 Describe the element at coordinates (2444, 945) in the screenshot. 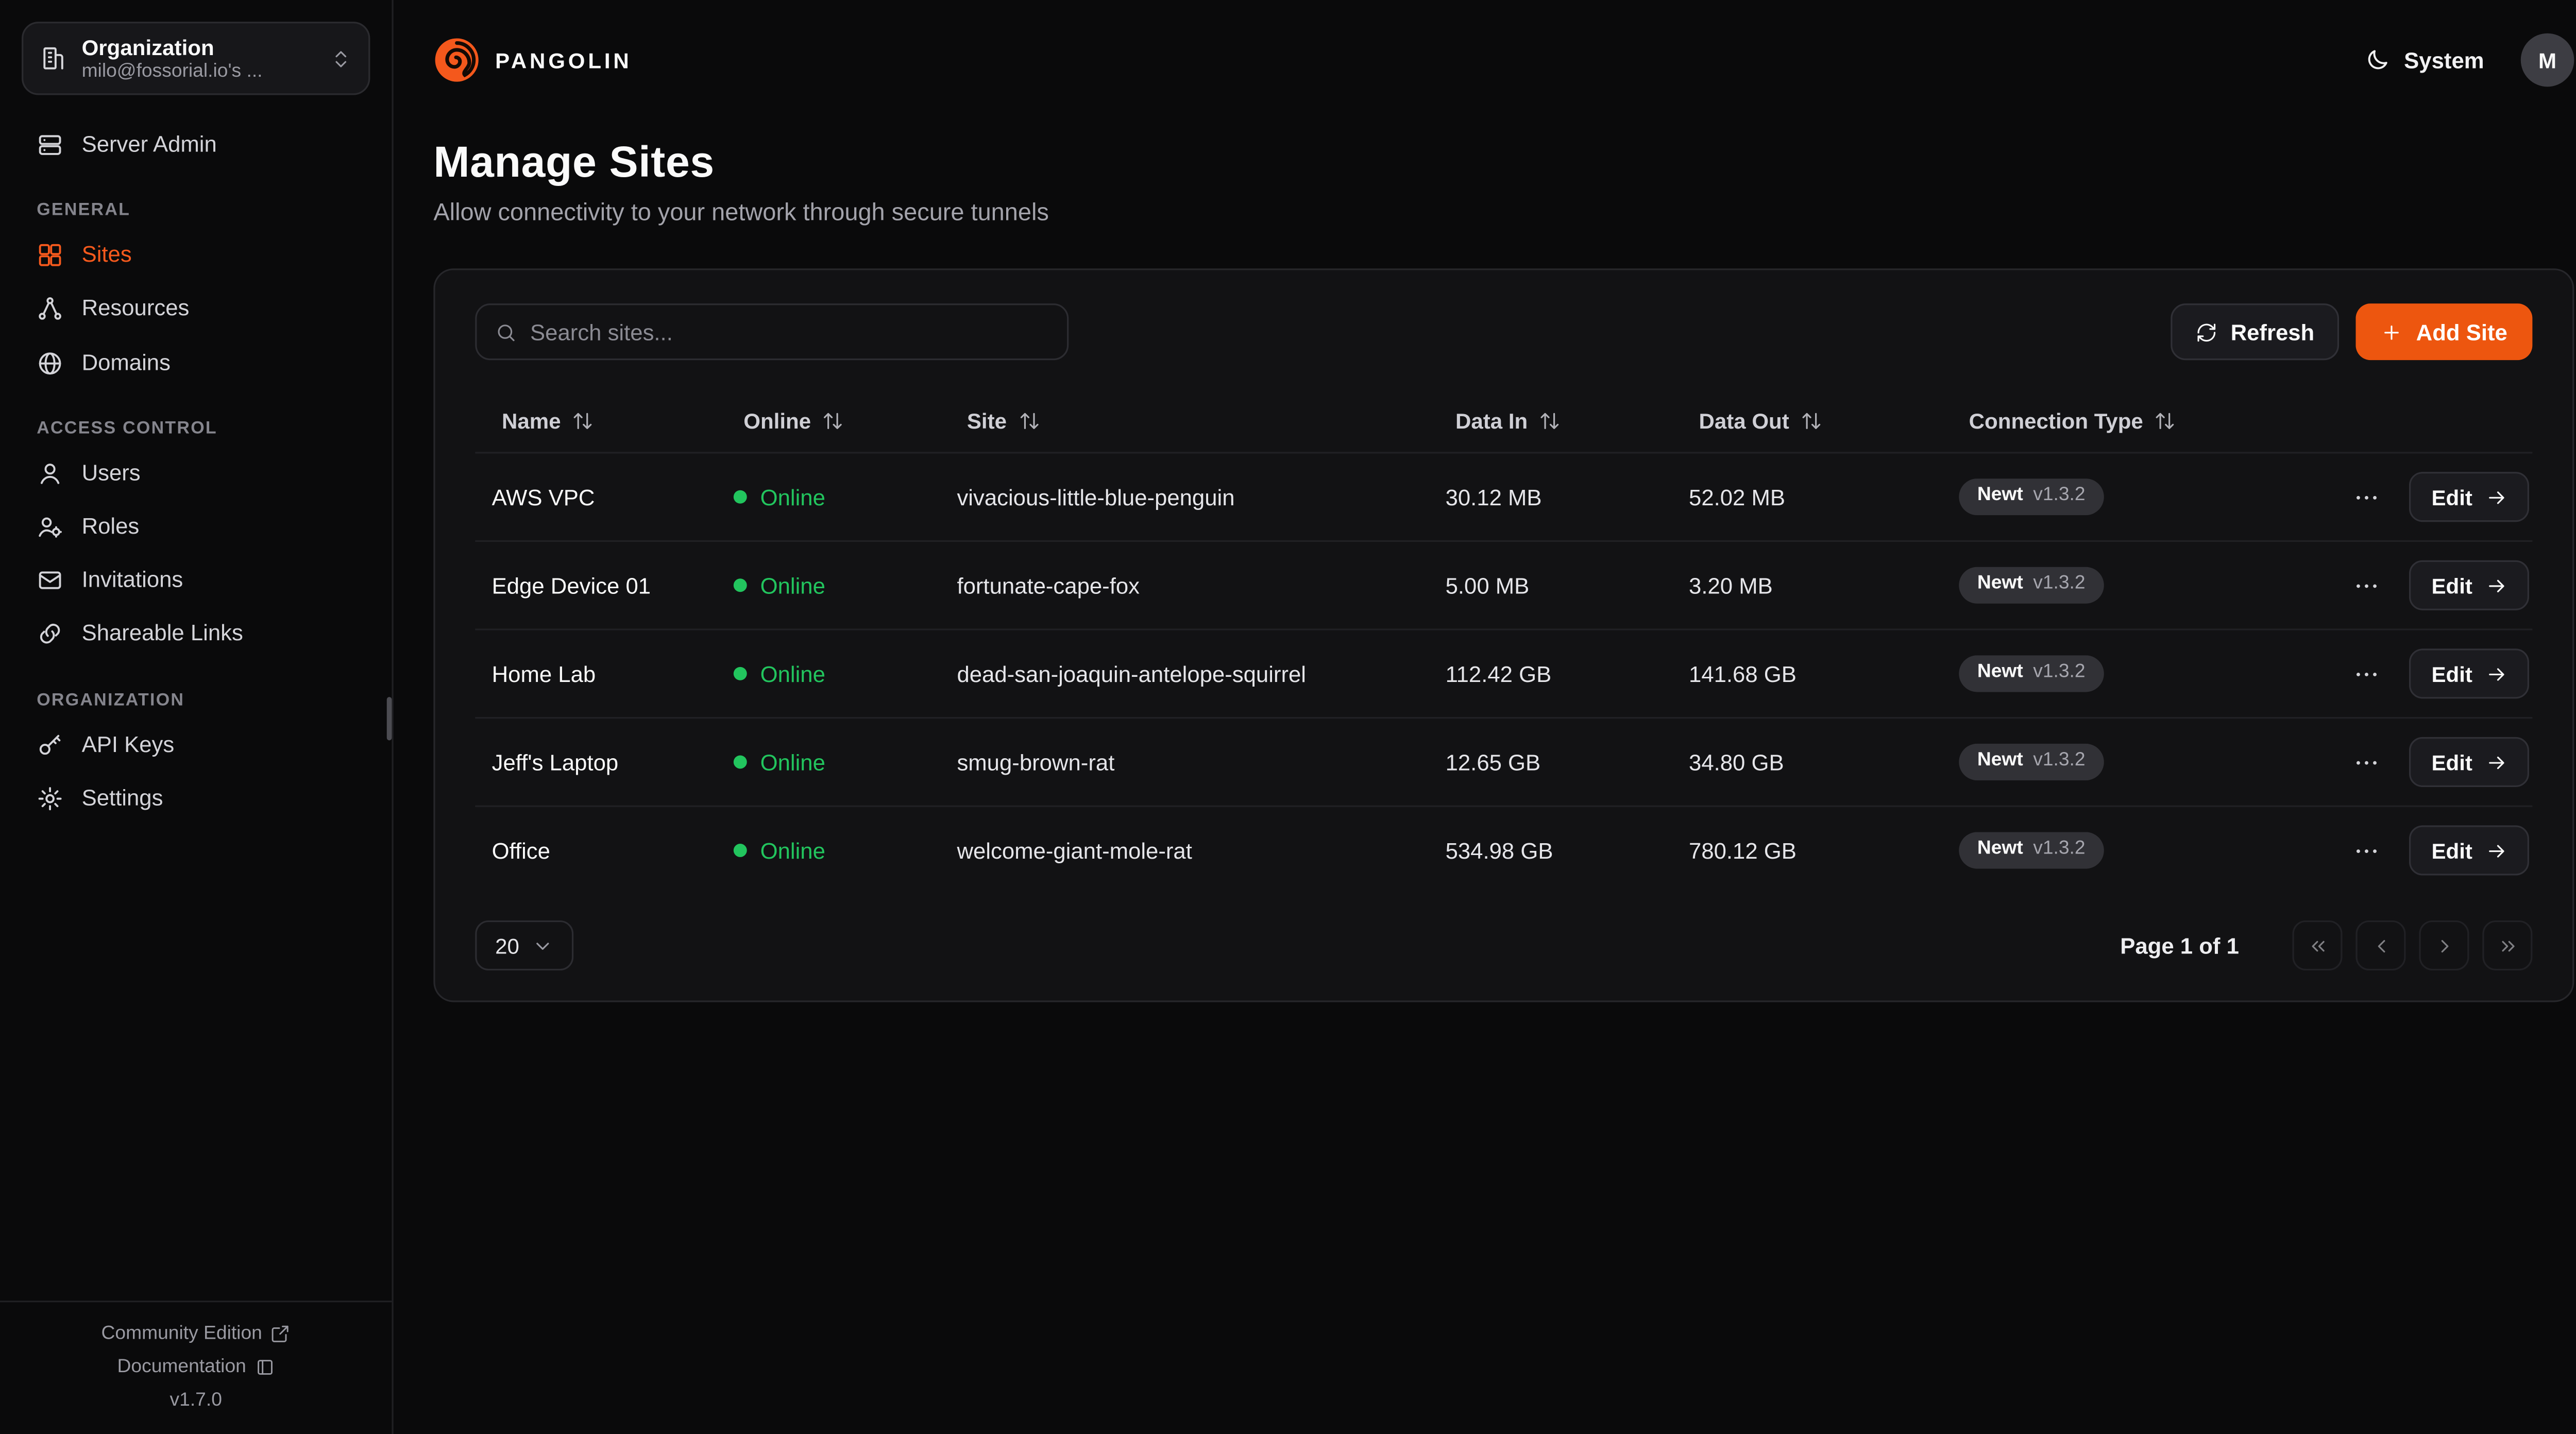

I see `next-page-button` at that location.